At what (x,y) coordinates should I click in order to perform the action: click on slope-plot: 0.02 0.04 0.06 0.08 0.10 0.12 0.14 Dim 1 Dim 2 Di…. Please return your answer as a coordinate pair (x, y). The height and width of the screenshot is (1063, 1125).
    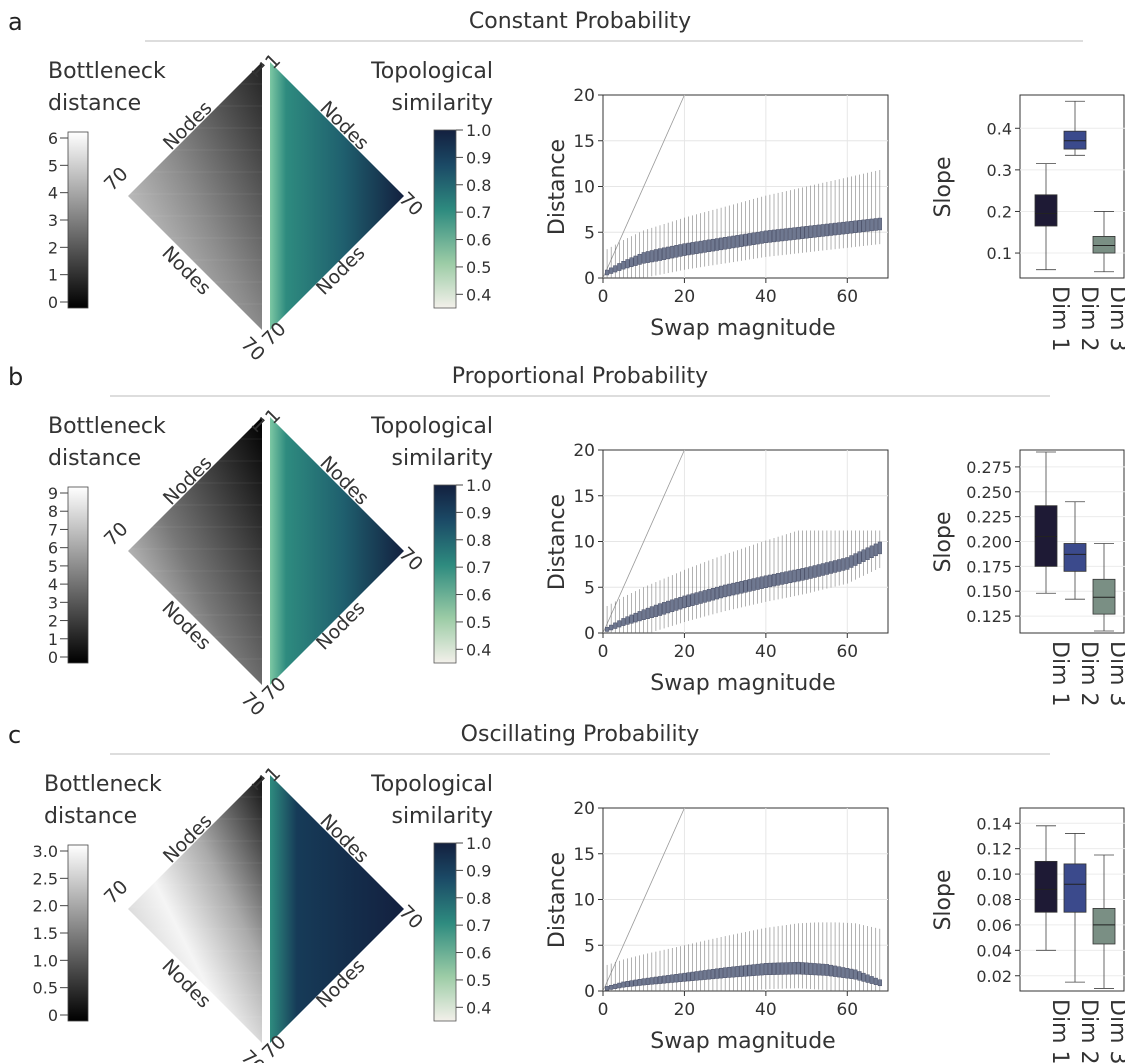
    Looking at the image, I should click on (1028, 935).